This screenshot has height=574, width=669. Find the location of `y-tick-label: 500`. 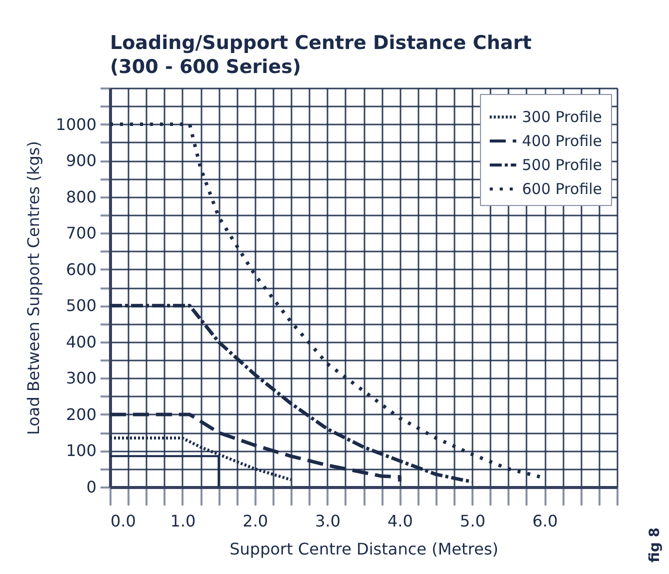

y-tick-label: 500 is located at coordinates (81, 306).